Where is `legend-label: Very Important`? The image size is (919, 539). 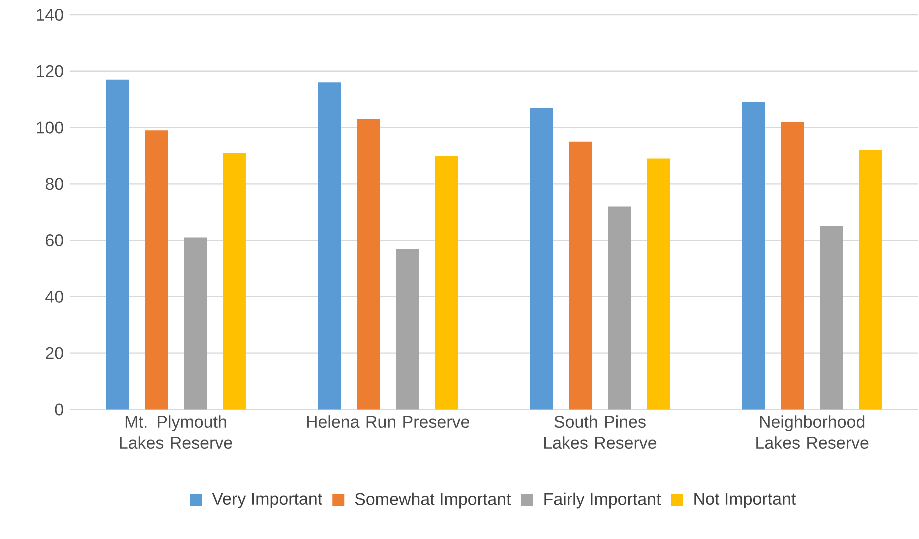
legend-label: Very Important is located at coordinates (267, 501).